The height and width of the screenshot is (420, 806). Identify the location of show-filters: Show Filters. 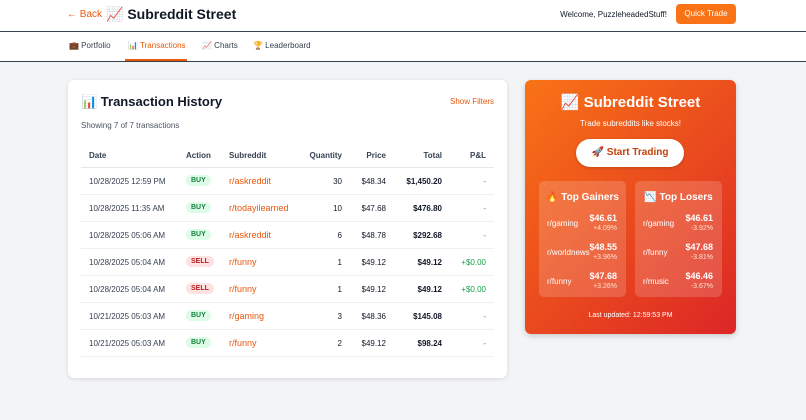
(471, 101).